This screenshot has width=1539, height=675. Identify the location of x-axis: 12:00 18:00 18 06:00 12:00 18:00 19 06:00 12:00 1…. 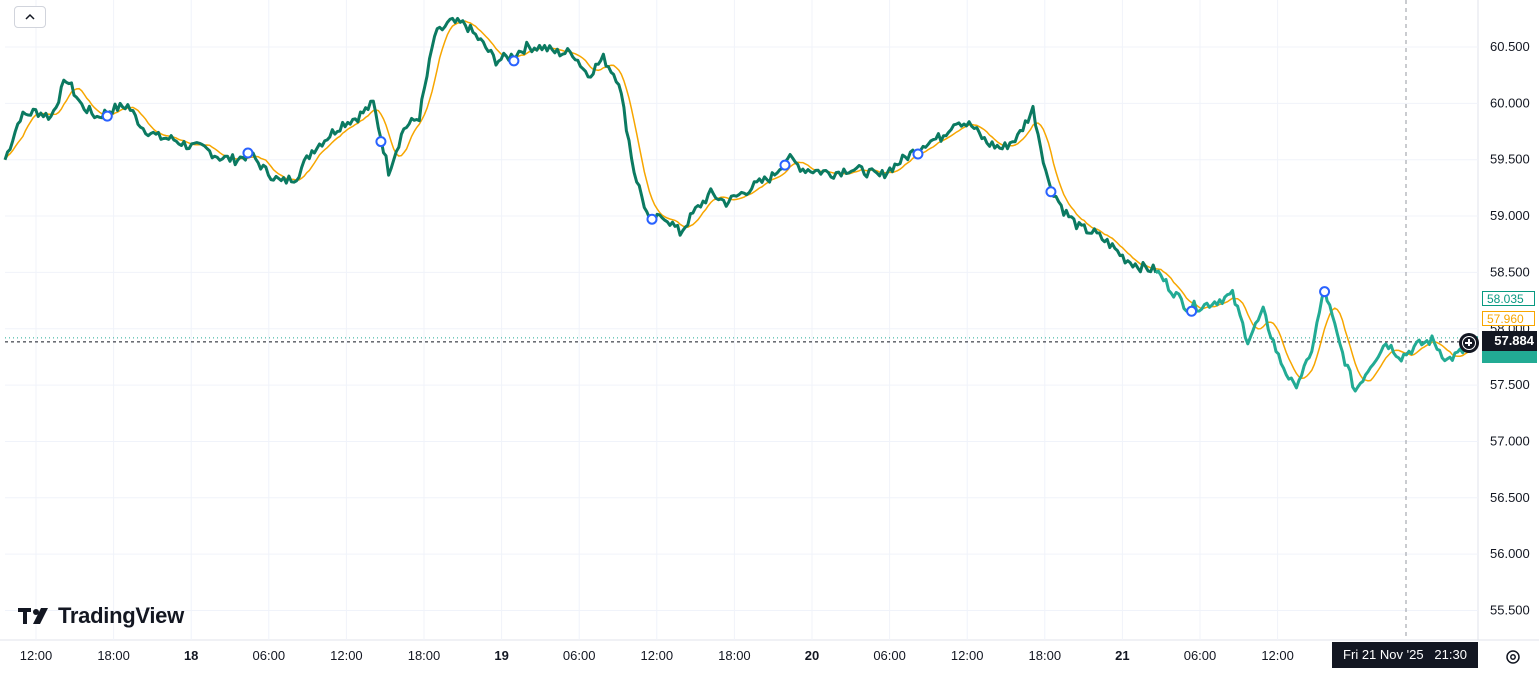
(657, 655).